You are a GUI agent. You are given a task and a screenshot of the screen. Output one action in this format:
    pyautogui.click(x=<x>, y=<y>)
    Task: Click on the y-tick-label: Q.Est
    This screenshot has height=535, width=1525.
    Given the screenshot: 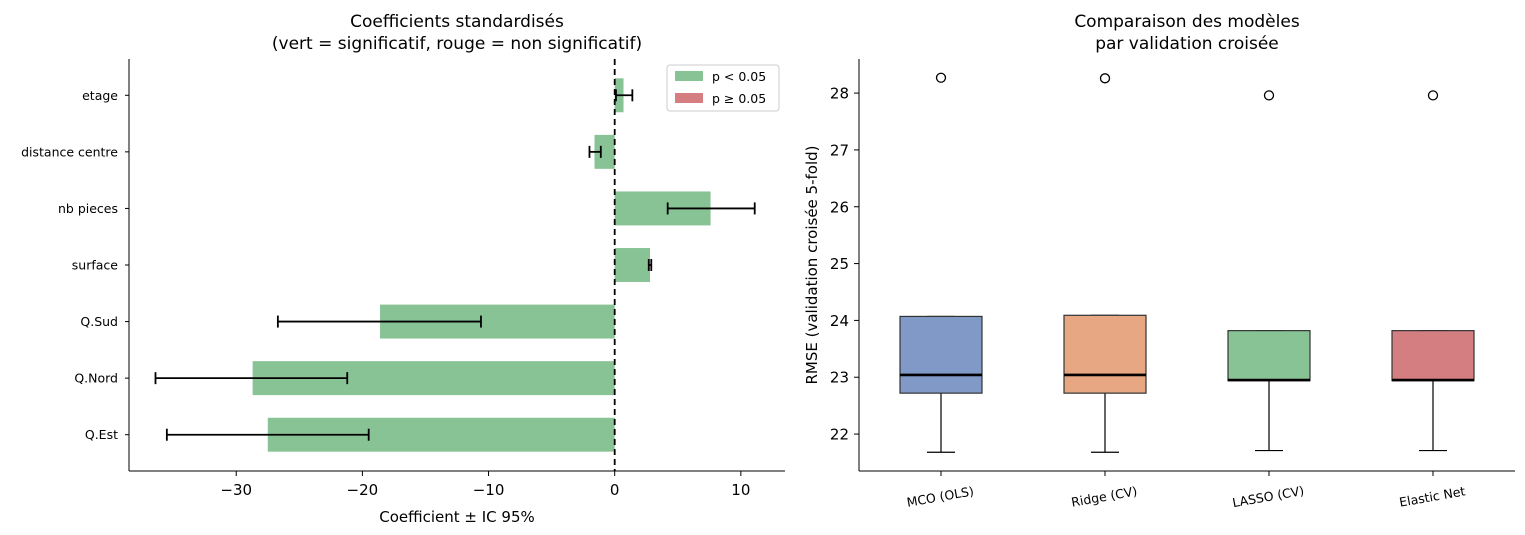 What is the action you would take?
    pyautogui.click(x=101, y=434)
    